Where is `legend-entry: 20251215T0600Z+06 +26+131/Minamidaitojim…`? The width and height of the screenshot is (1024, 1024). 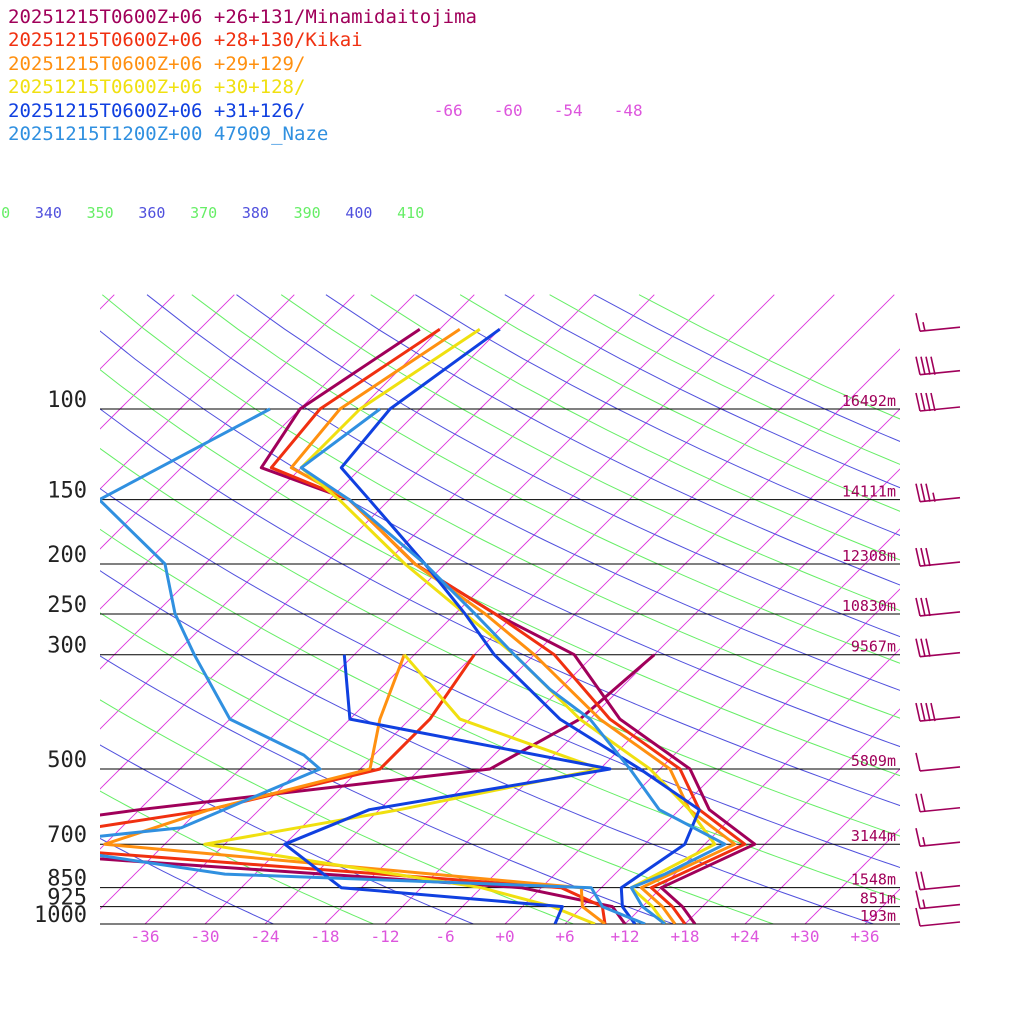
legend-entry: 20251215T0600Z+06 +26+131/Minamidaitojim… is located at coordinates (242, 17).